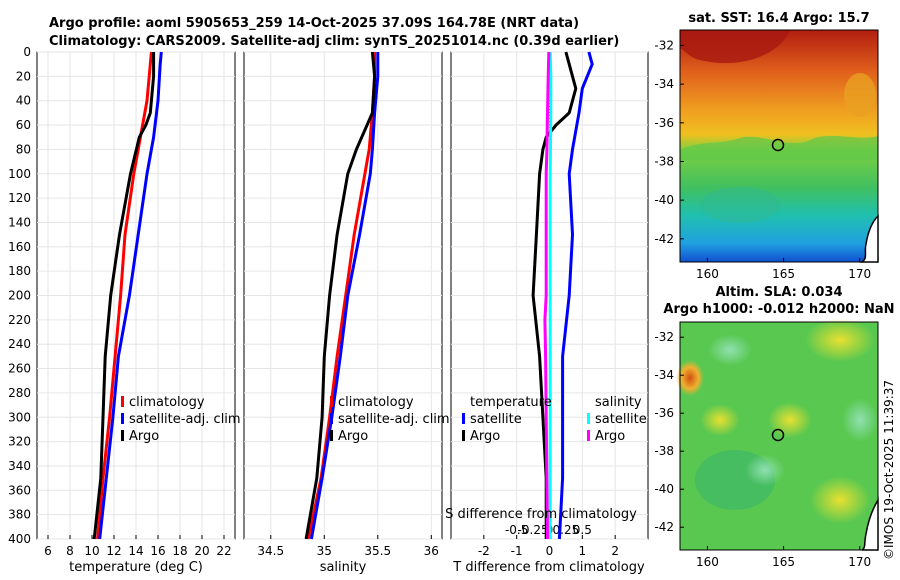 This screenshot has width=900, height=580. I want to click on x-tick-label: 12, so click(113, 551).